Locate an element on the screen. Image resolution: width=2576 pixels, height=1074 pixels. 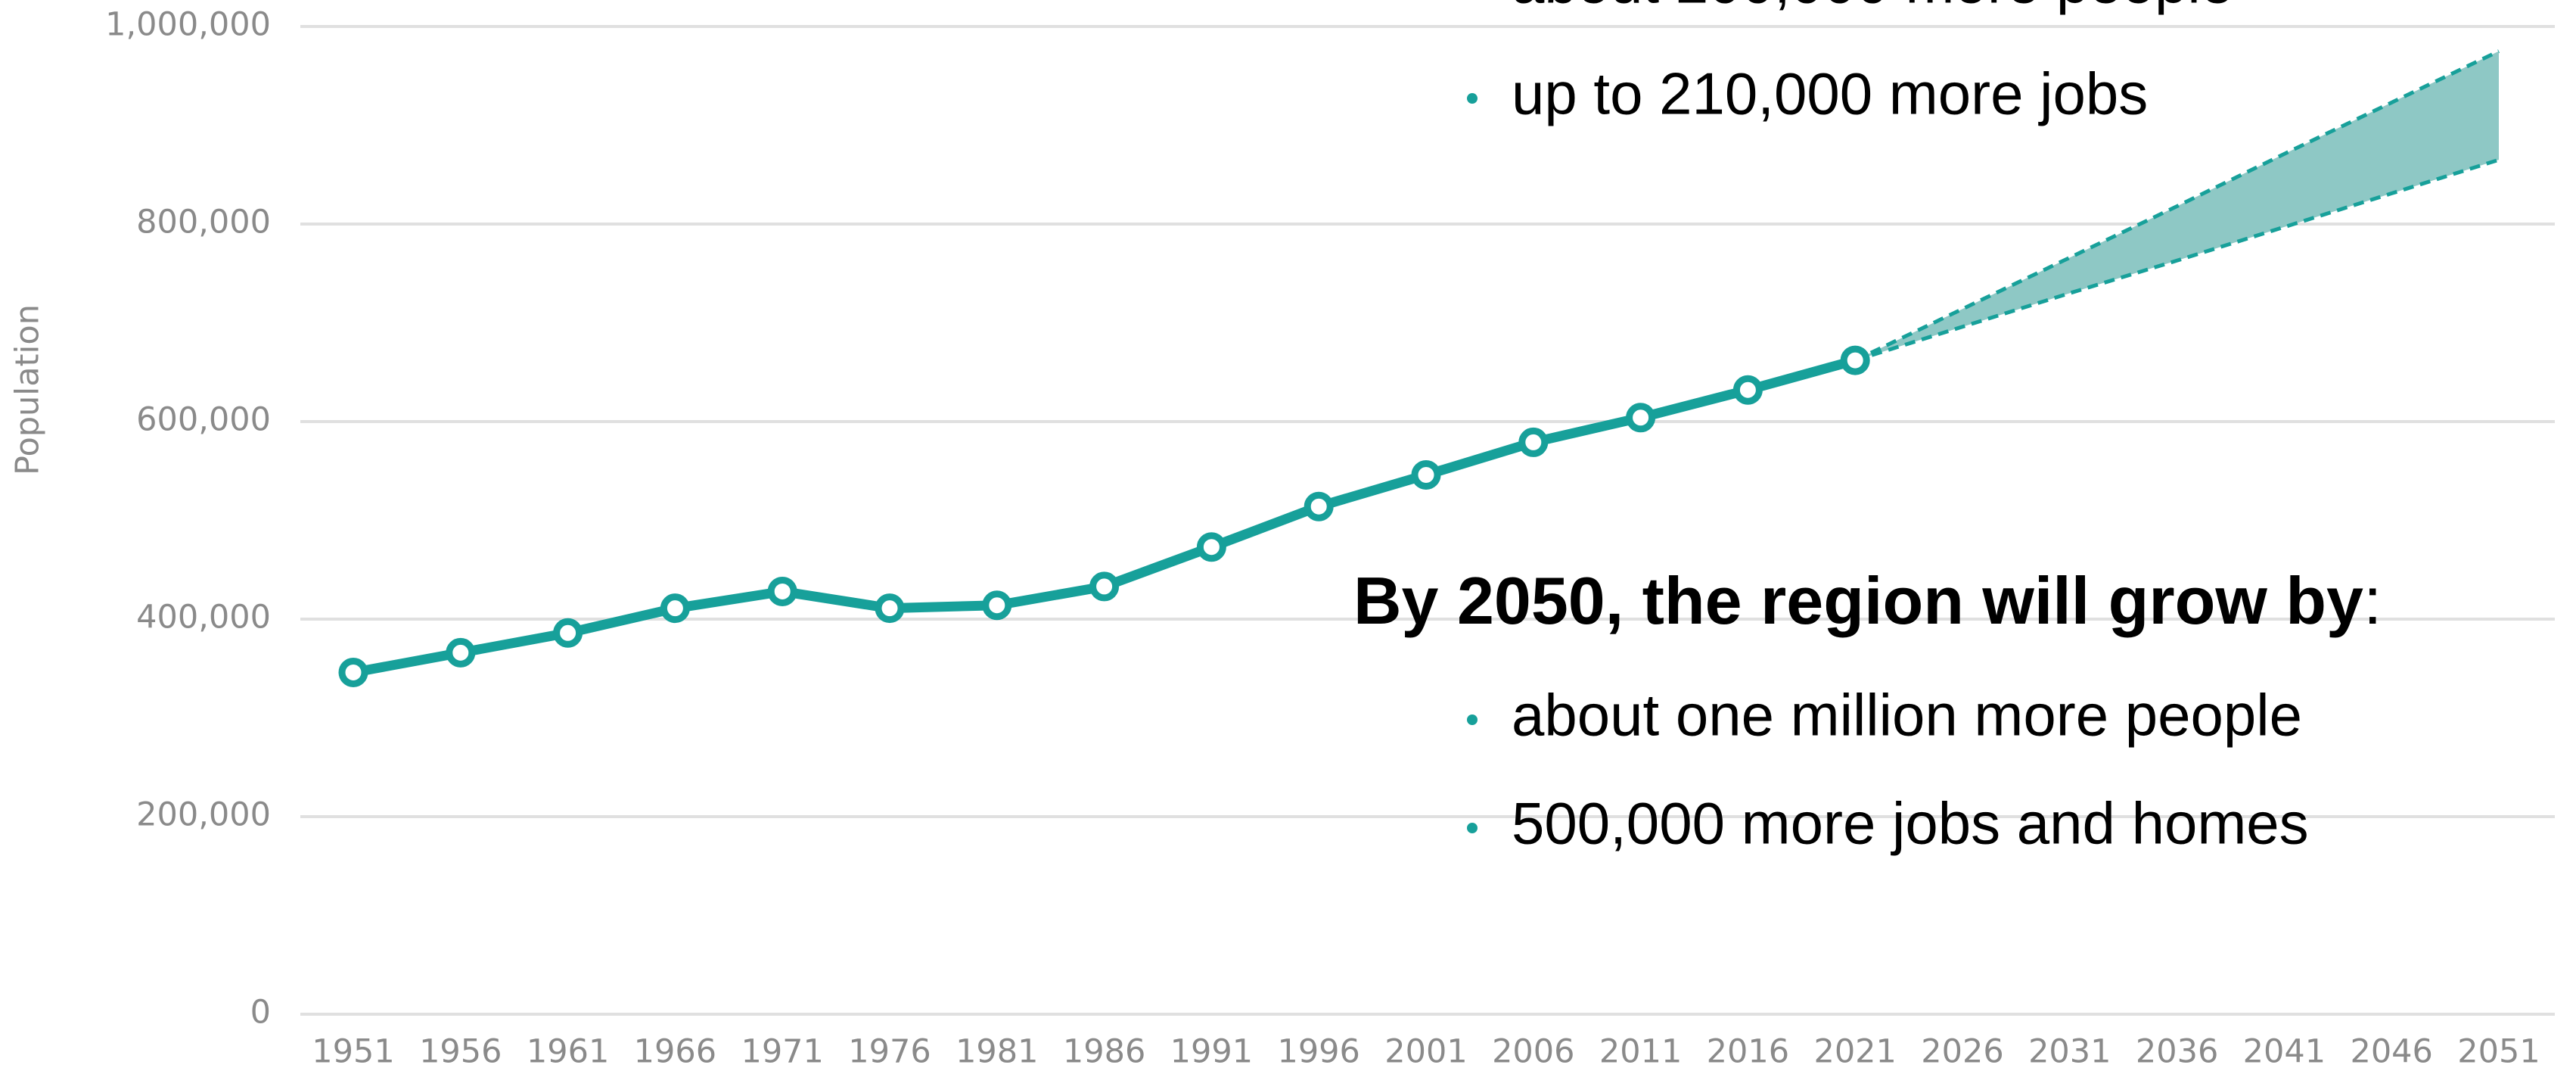
x-tick-label: 1991 is located at coordinates (1211, 1052).